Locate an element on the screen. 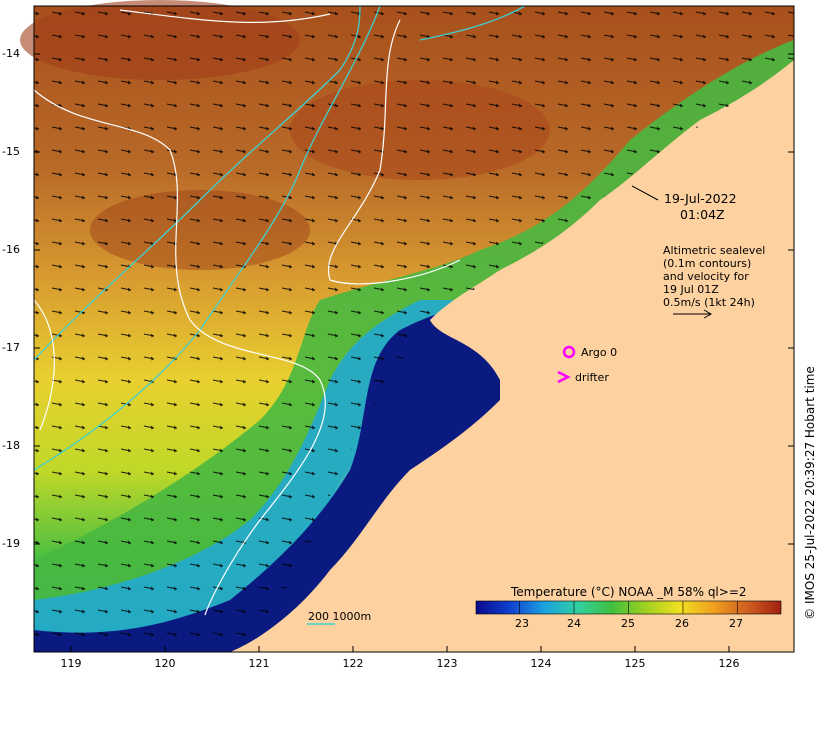 The image size is (820, 733). lon-tick-label: 121 is located at coordinates (259, 663).